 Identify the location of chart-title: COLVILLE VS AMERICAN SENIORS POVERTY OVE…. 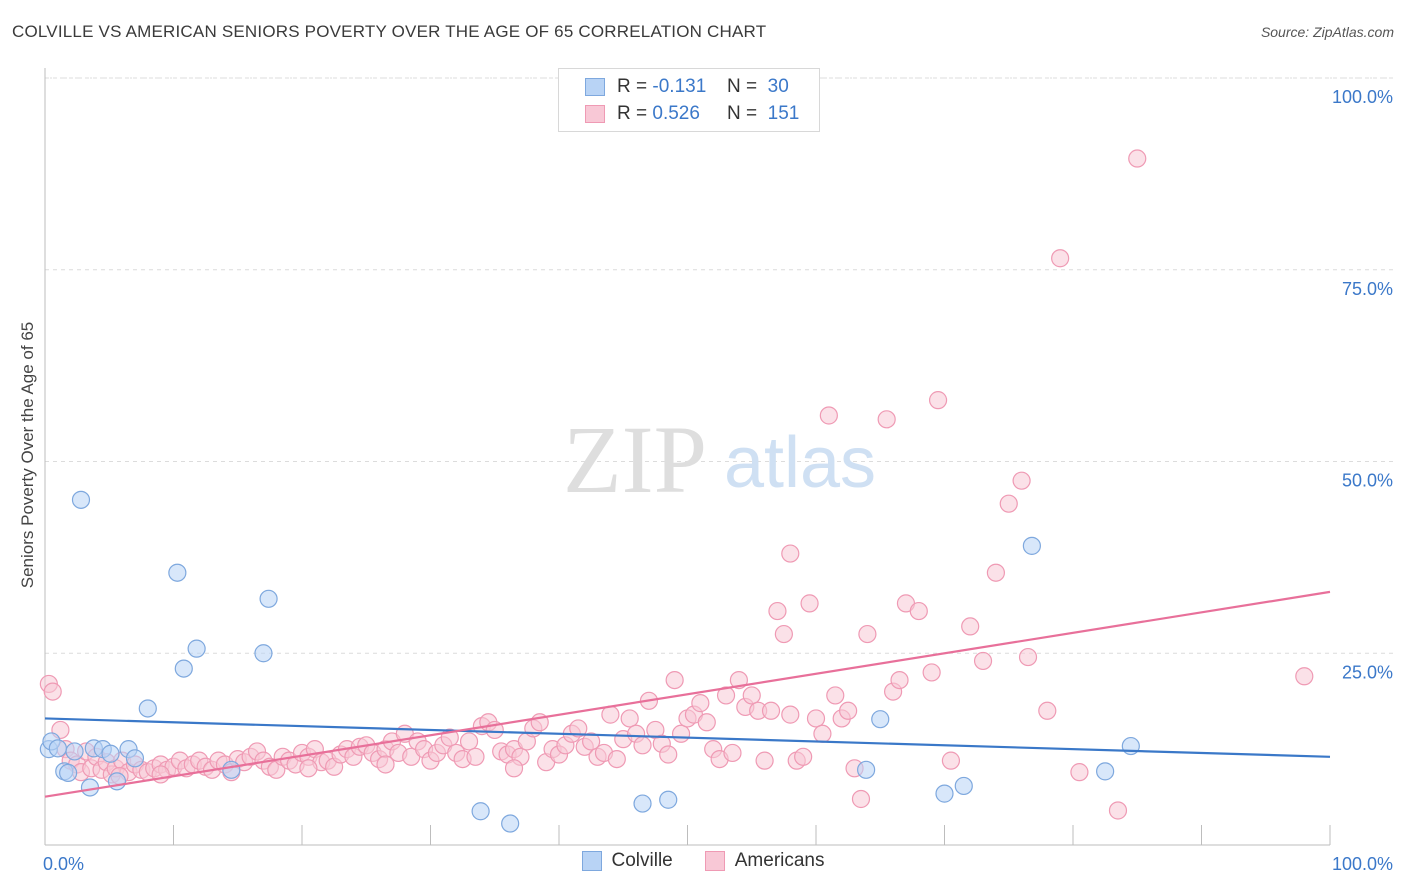
(389, 31).